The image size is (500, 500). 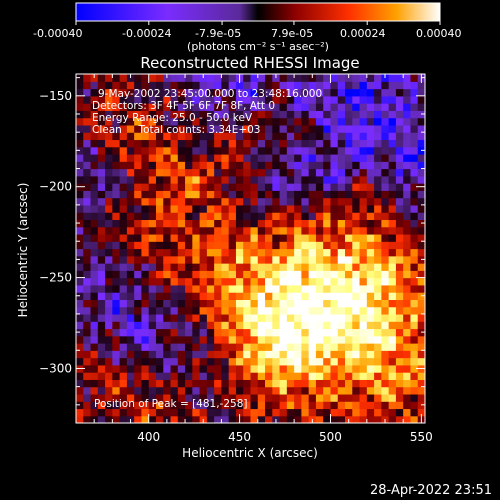 What do you see at coordinates (55, 278) in the screenshot?
I see `y-tick-label: −250` at bounding box center [55, 278].